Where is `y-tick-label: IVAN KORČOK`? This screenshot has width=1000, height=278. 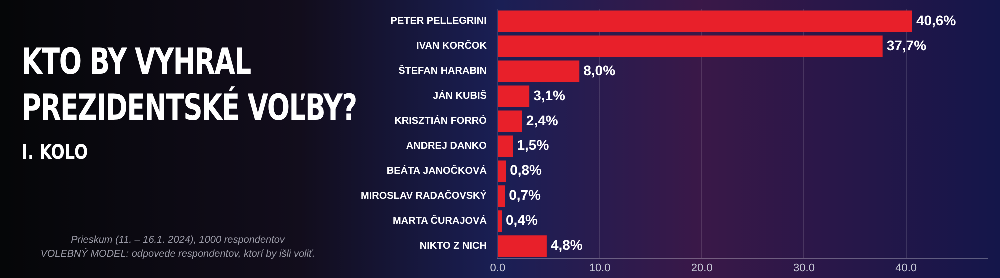 y-tick-label: IVAN KORČOK is located at coordinates (452, 46).